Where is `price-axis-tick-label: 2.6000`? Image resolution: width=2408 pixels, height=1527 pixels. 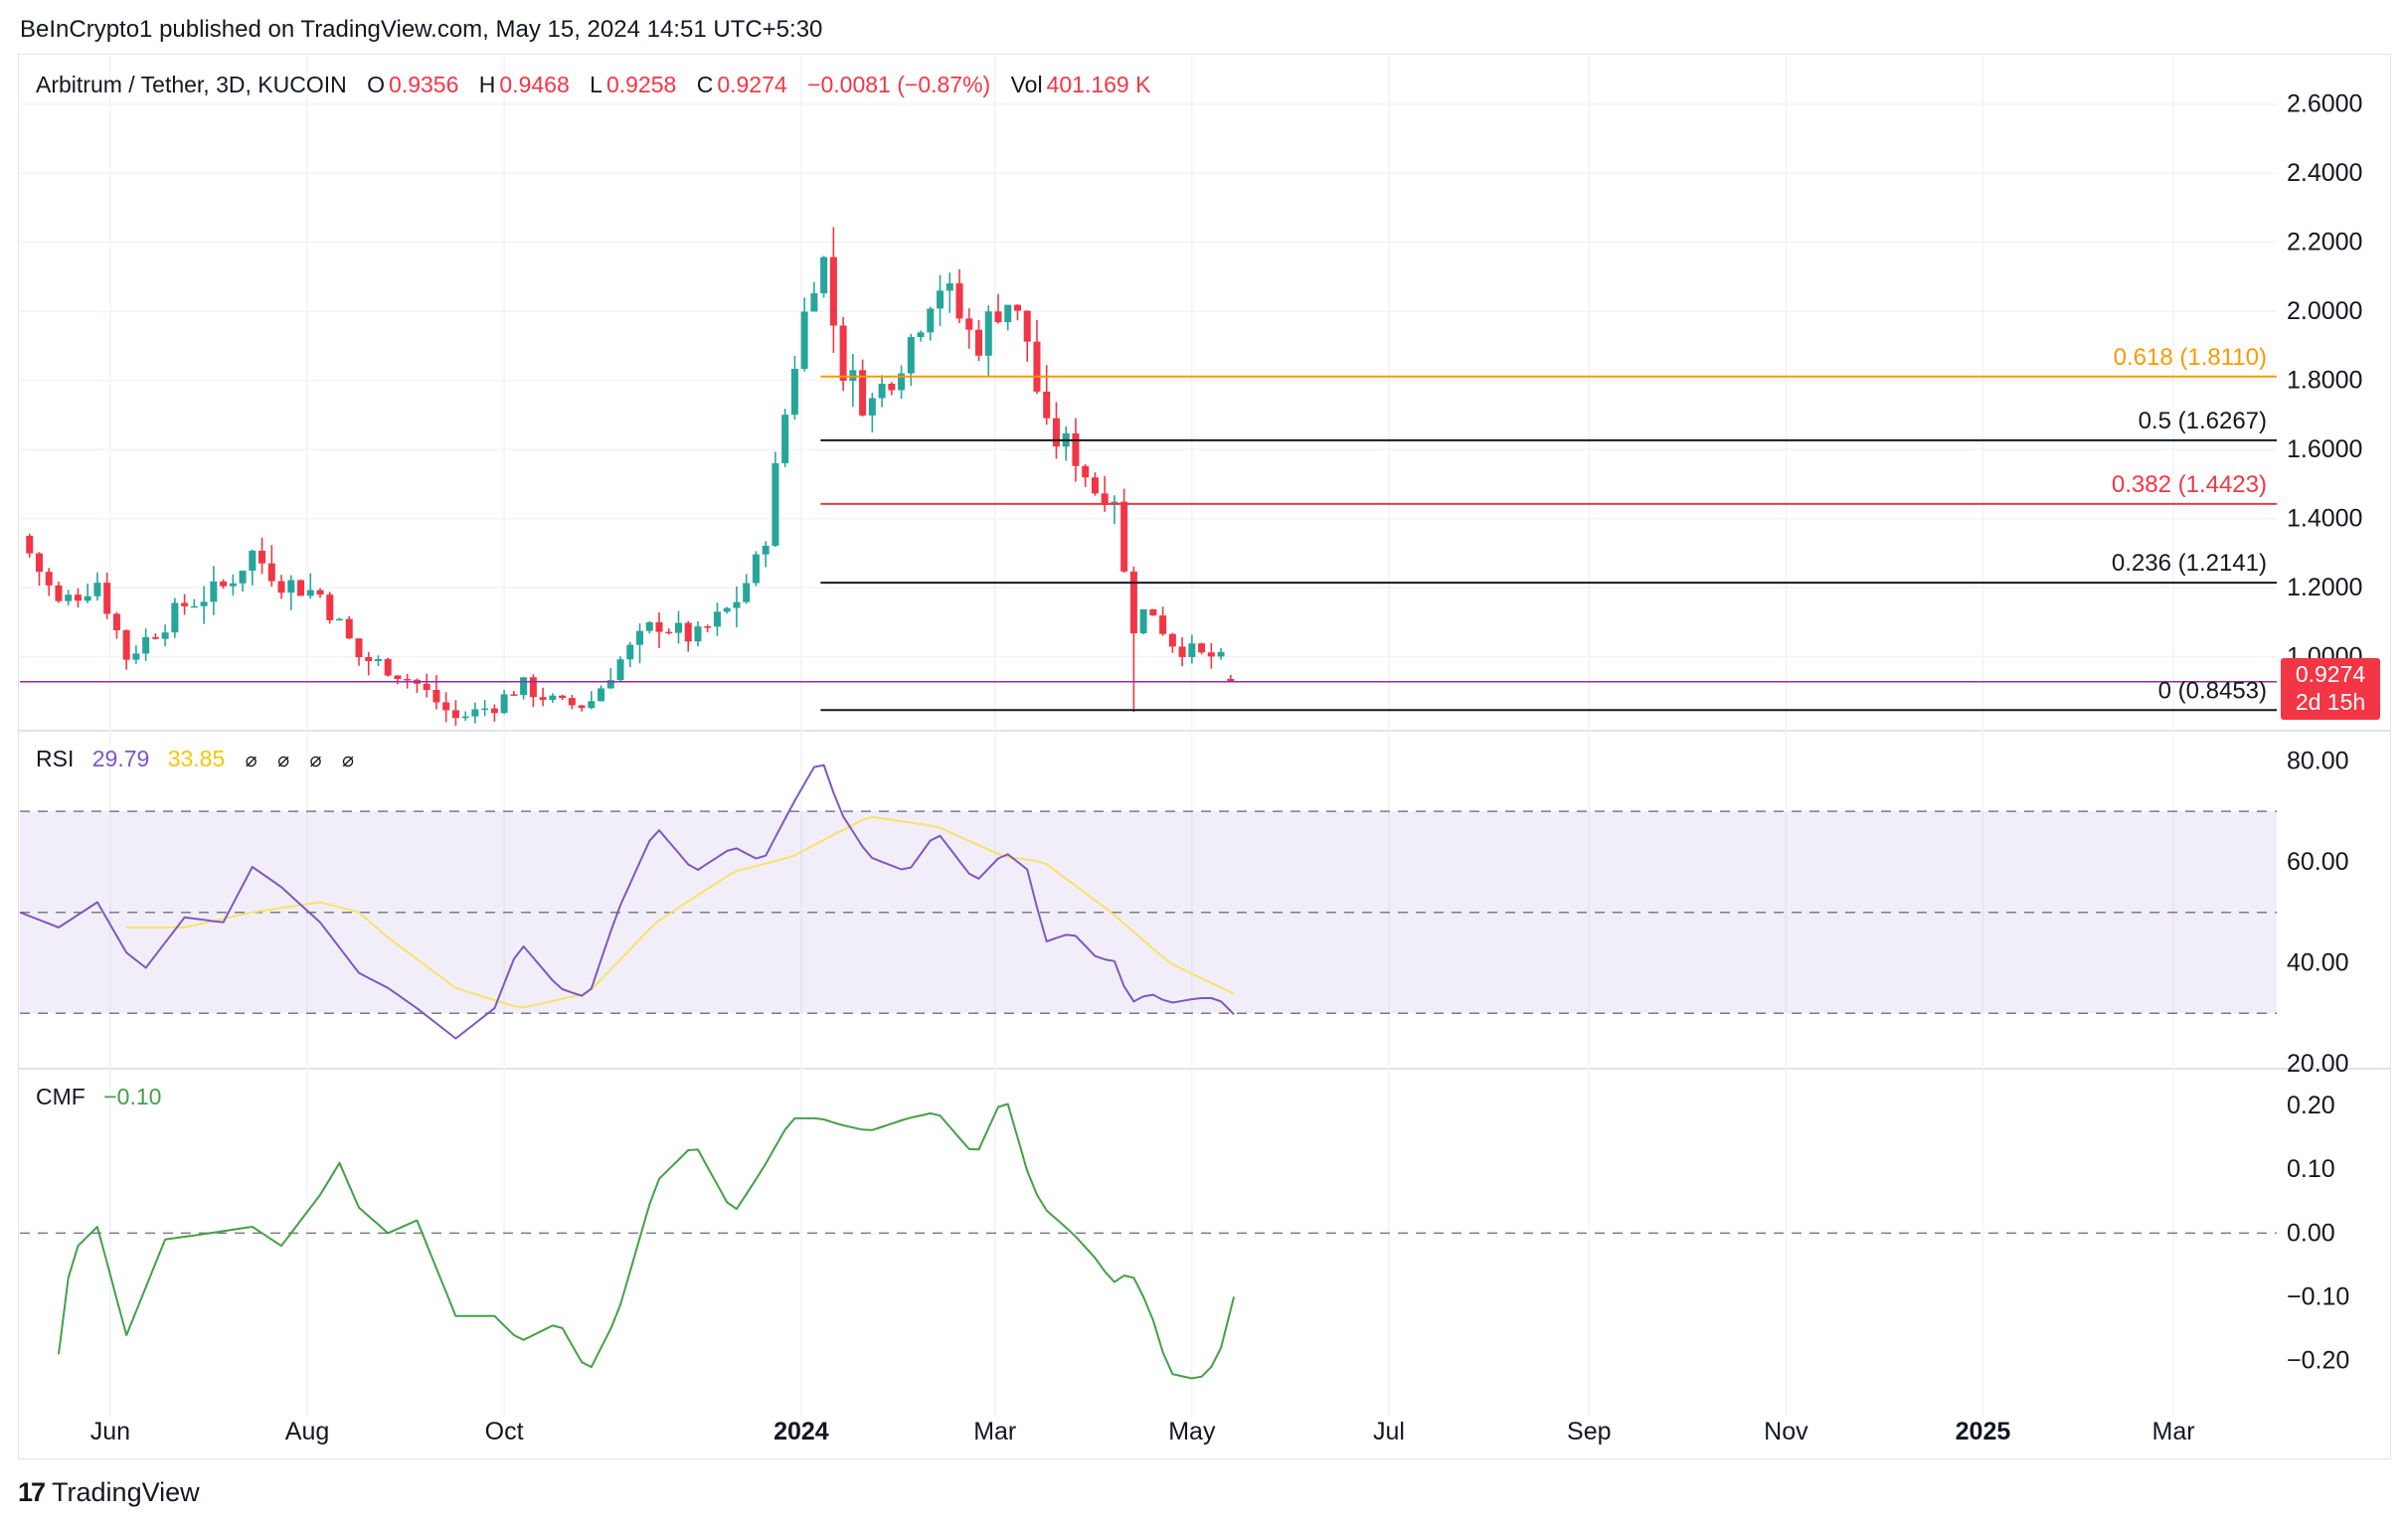 price-axis-tick-label: 2.6000 is located at coordinates (2324, 104).